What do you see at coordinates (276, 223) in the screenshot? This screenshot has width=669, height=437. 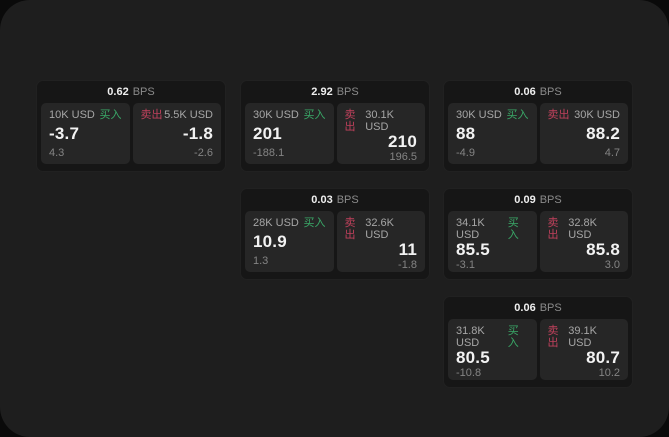 I see `buy-amount: 28K USD` at bounding box center [276, 223].